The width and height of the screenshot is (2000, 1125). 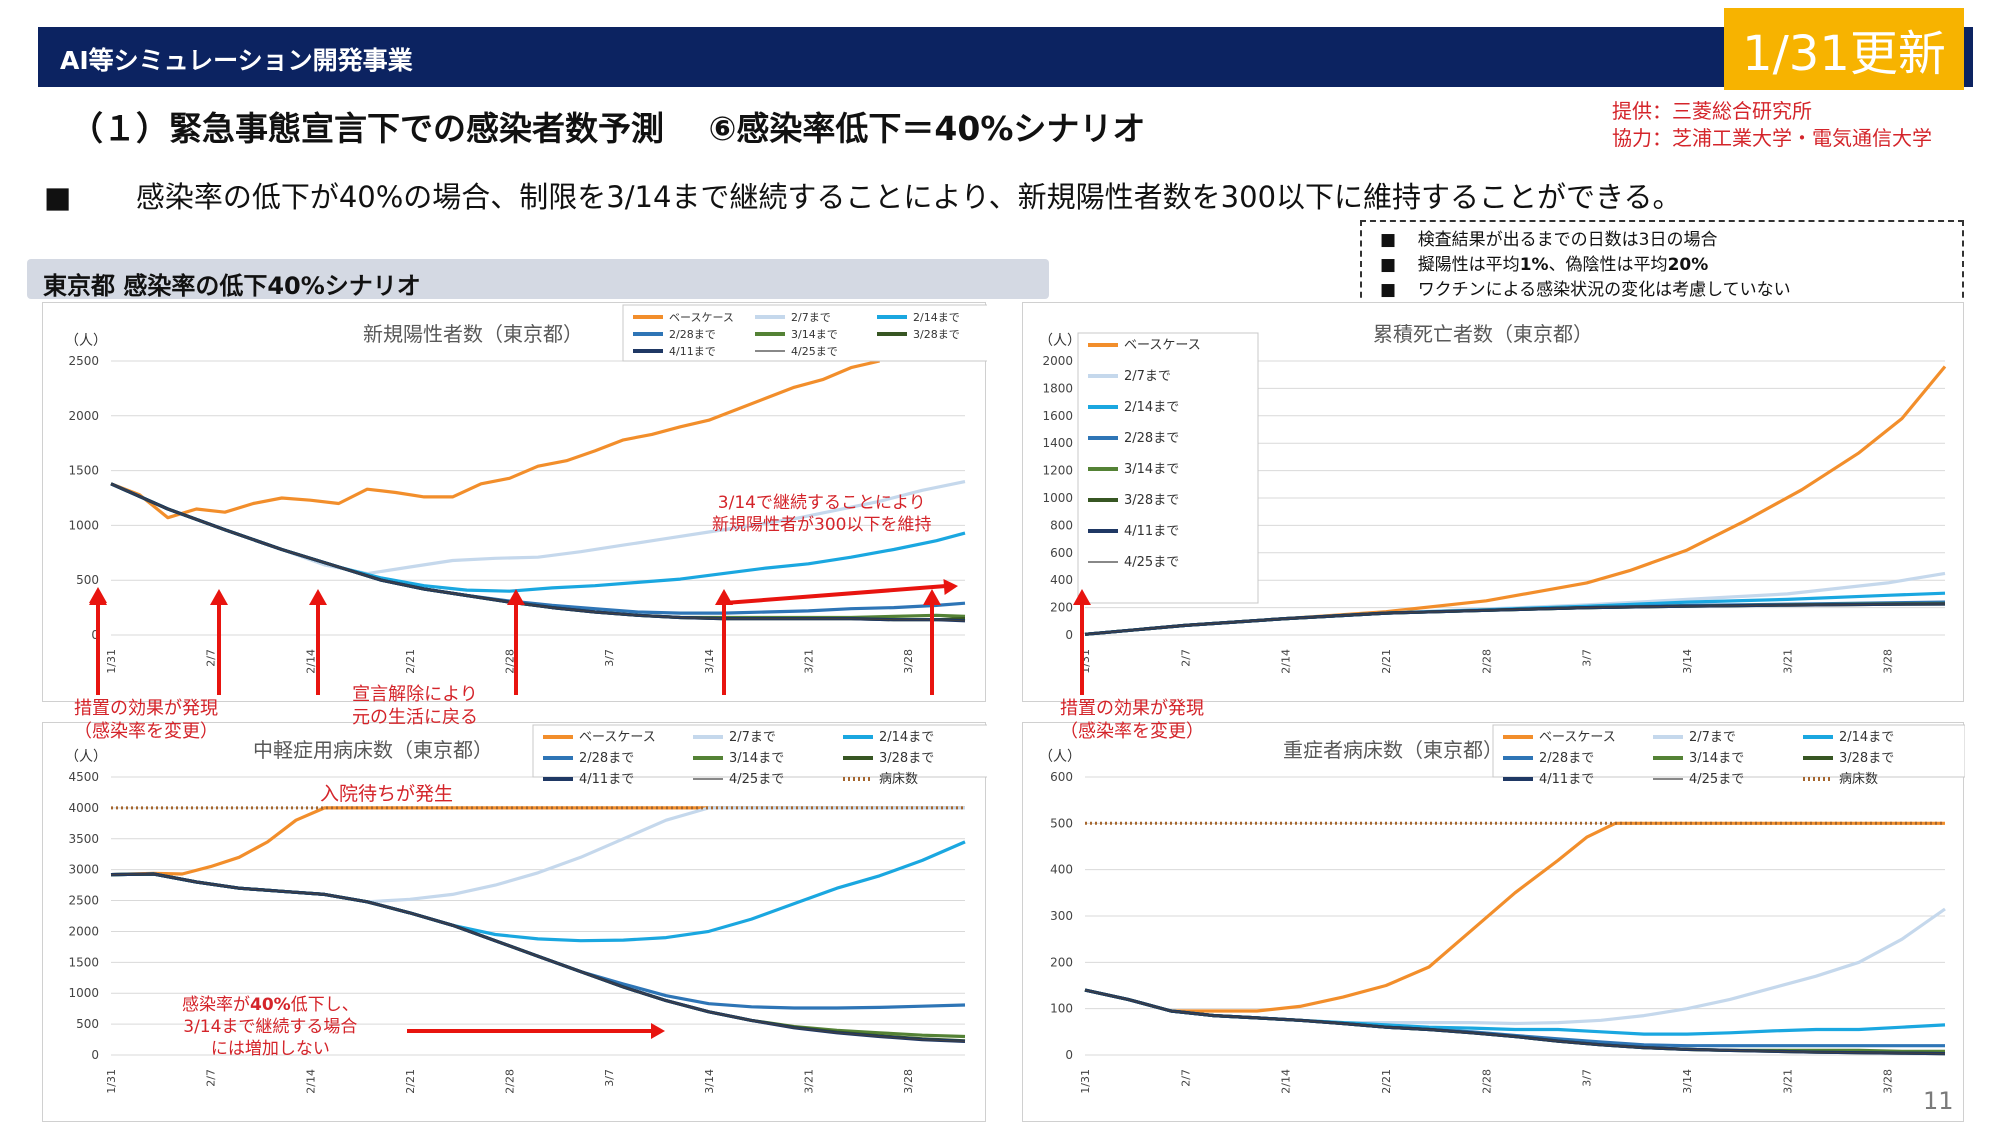 What do you see at coordinates (1772, 125) in the screenshot?
I see `credits: 提供：三菱総合研究所 協力：芝浦工業大学・電気通信大学` at bounding box center [1772, 125].